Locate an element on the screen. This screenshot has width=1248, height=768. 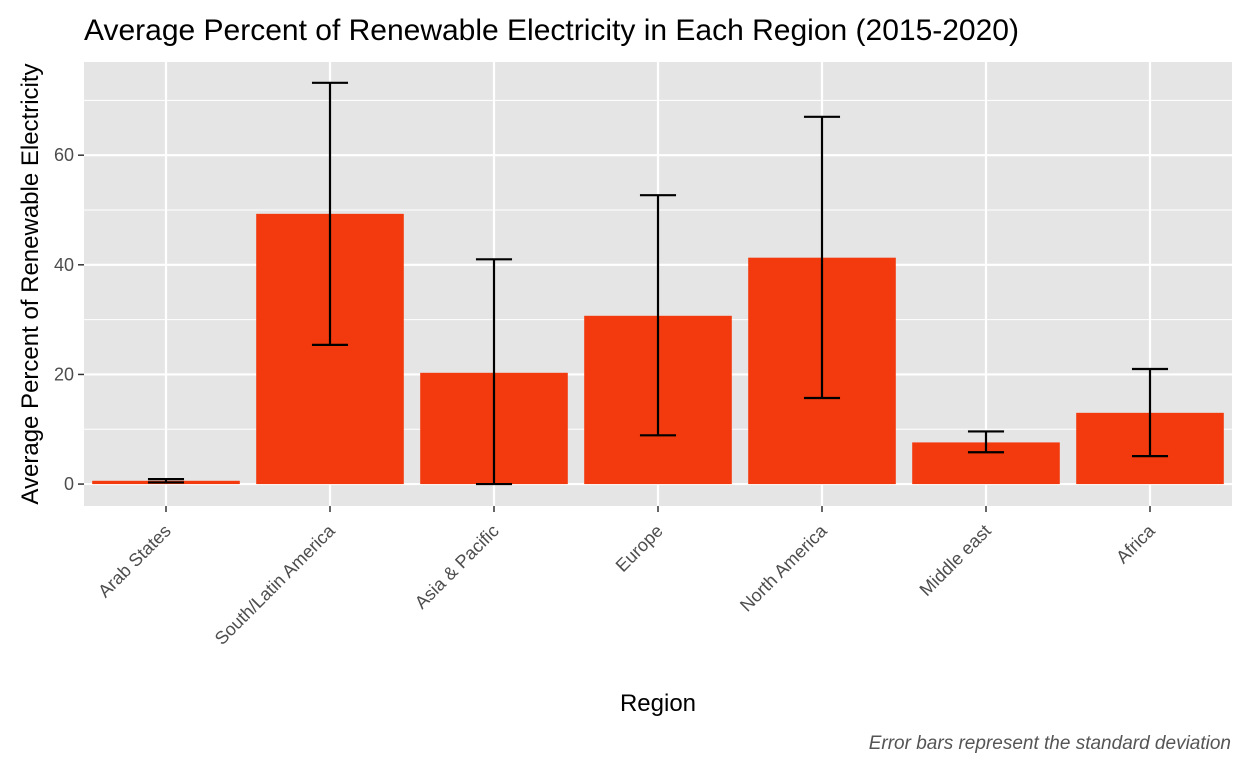
y-tick-label: 20 is located at coordinates (64, 374).